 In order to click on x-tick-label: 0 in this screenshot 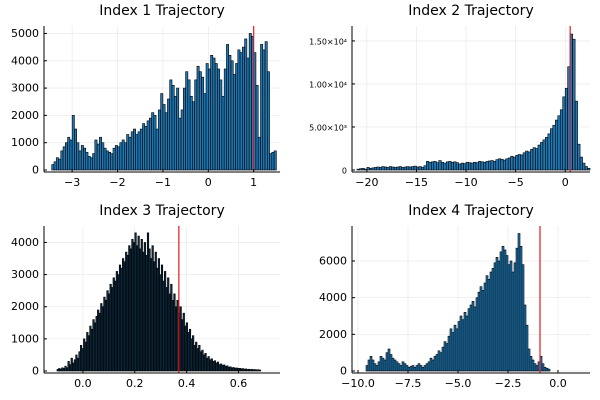, I will do `click(208, 182)`.